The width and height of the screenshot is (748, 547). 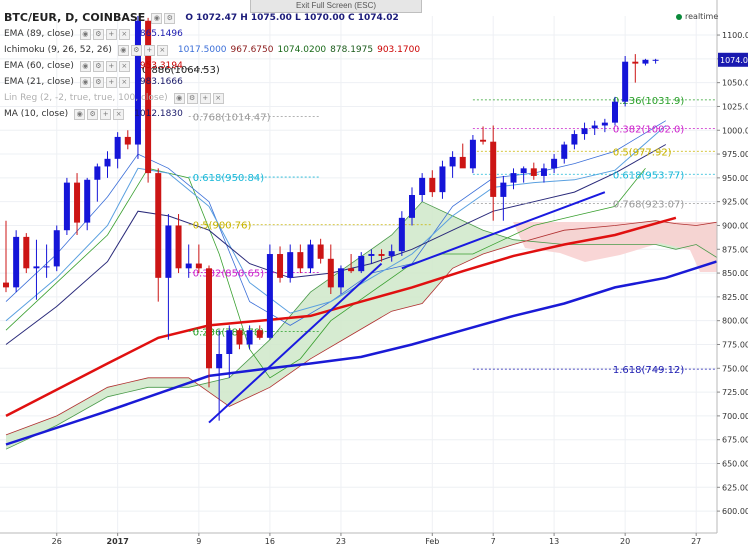 What do you see at coordinates (202, 50) in the screenshot?
I see `indicator-value: 1017.5000` at bounding box center [202, 50].